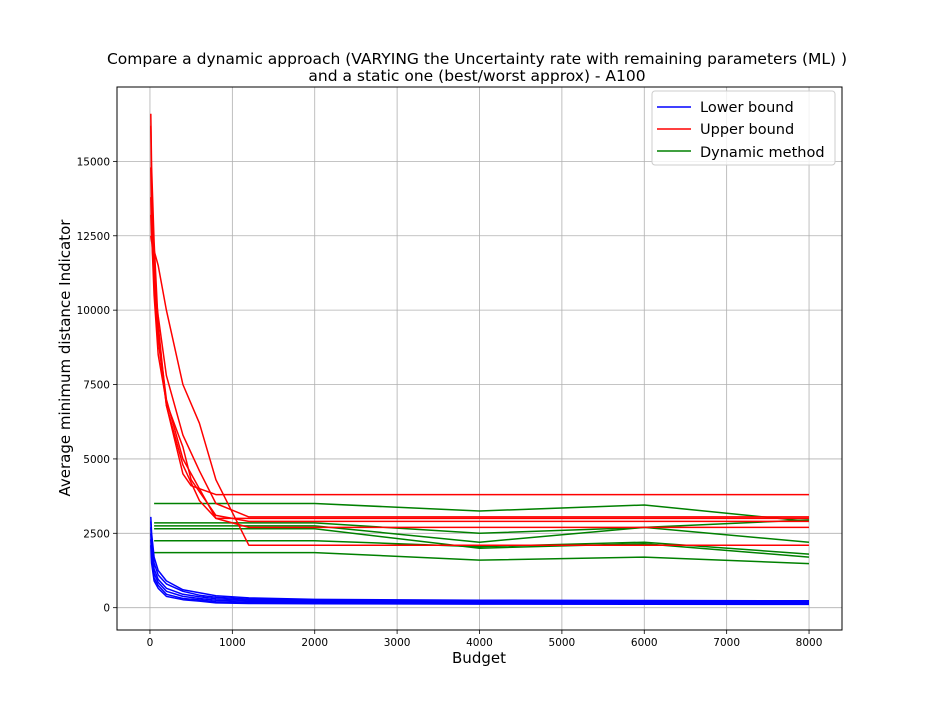 Image resolution: width=936 pixels, height=720 pixels. I want to click on x-tick-label: 3000, so click(397, 643).